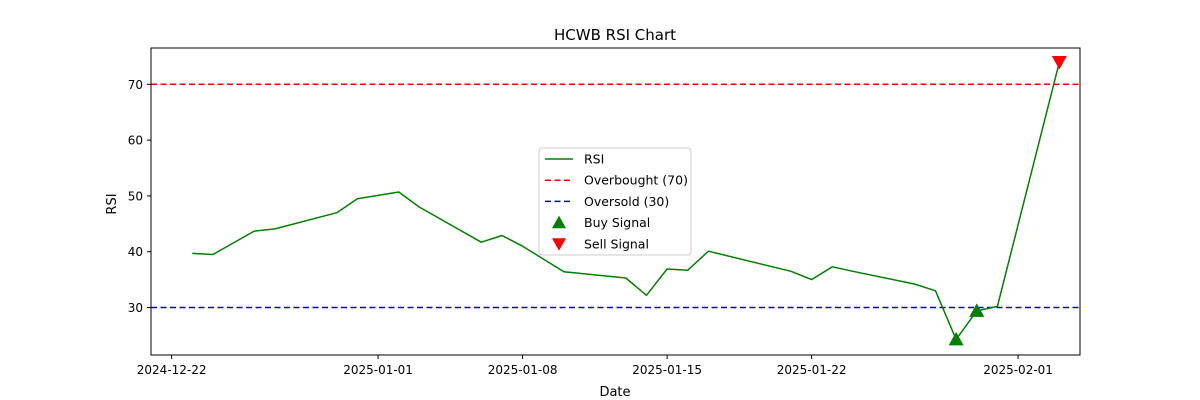 This screenshot has height=400, width=1200. Describe the element at coordinates (135, 85) in the screenshot. I see `y-tick-label-5: 70` at that location.